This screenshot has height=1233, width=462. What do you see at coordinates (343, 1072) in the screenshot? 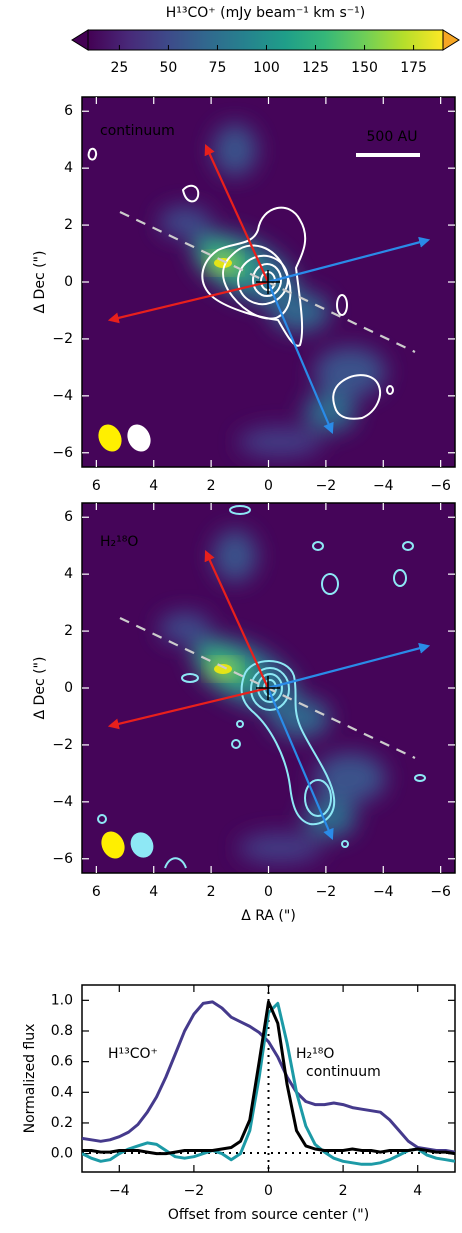
I see `legend-label: continuum` at bounding box center [343, 1072].